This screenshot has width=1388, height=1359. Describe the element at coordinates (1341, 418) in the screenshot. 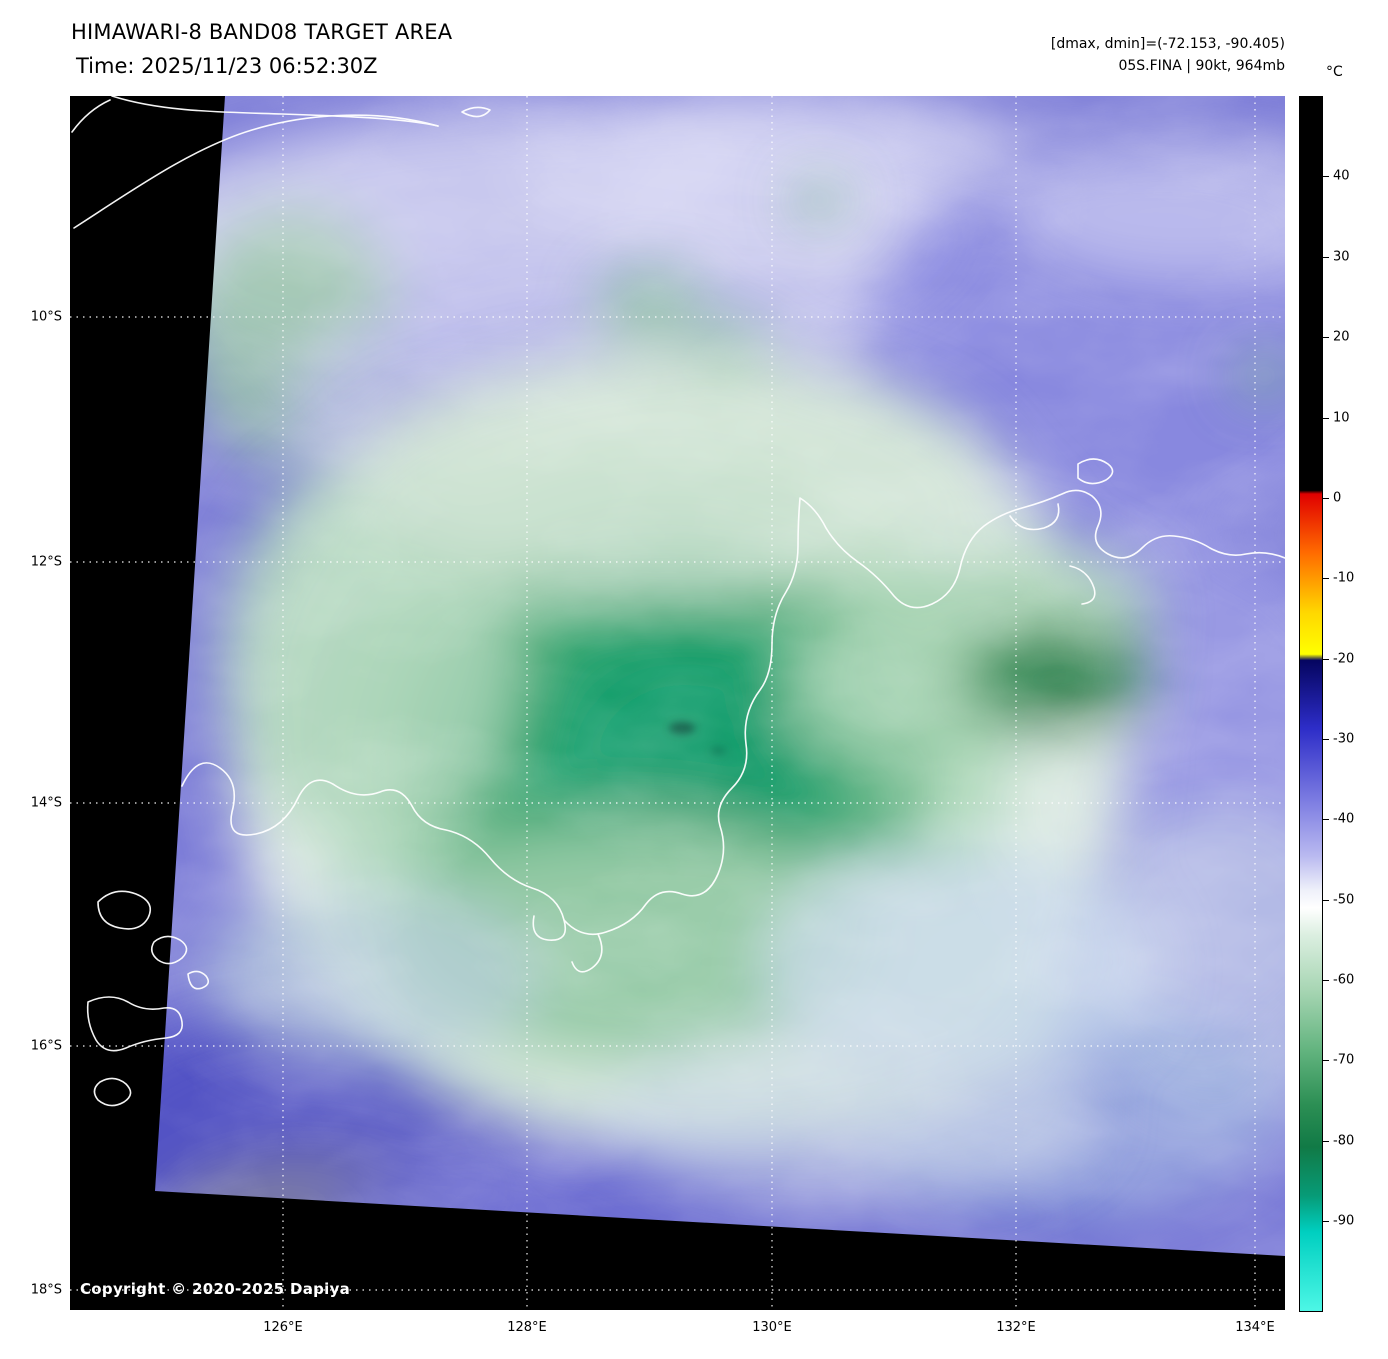

I see `colorbar-tick-label: 10` at that location.